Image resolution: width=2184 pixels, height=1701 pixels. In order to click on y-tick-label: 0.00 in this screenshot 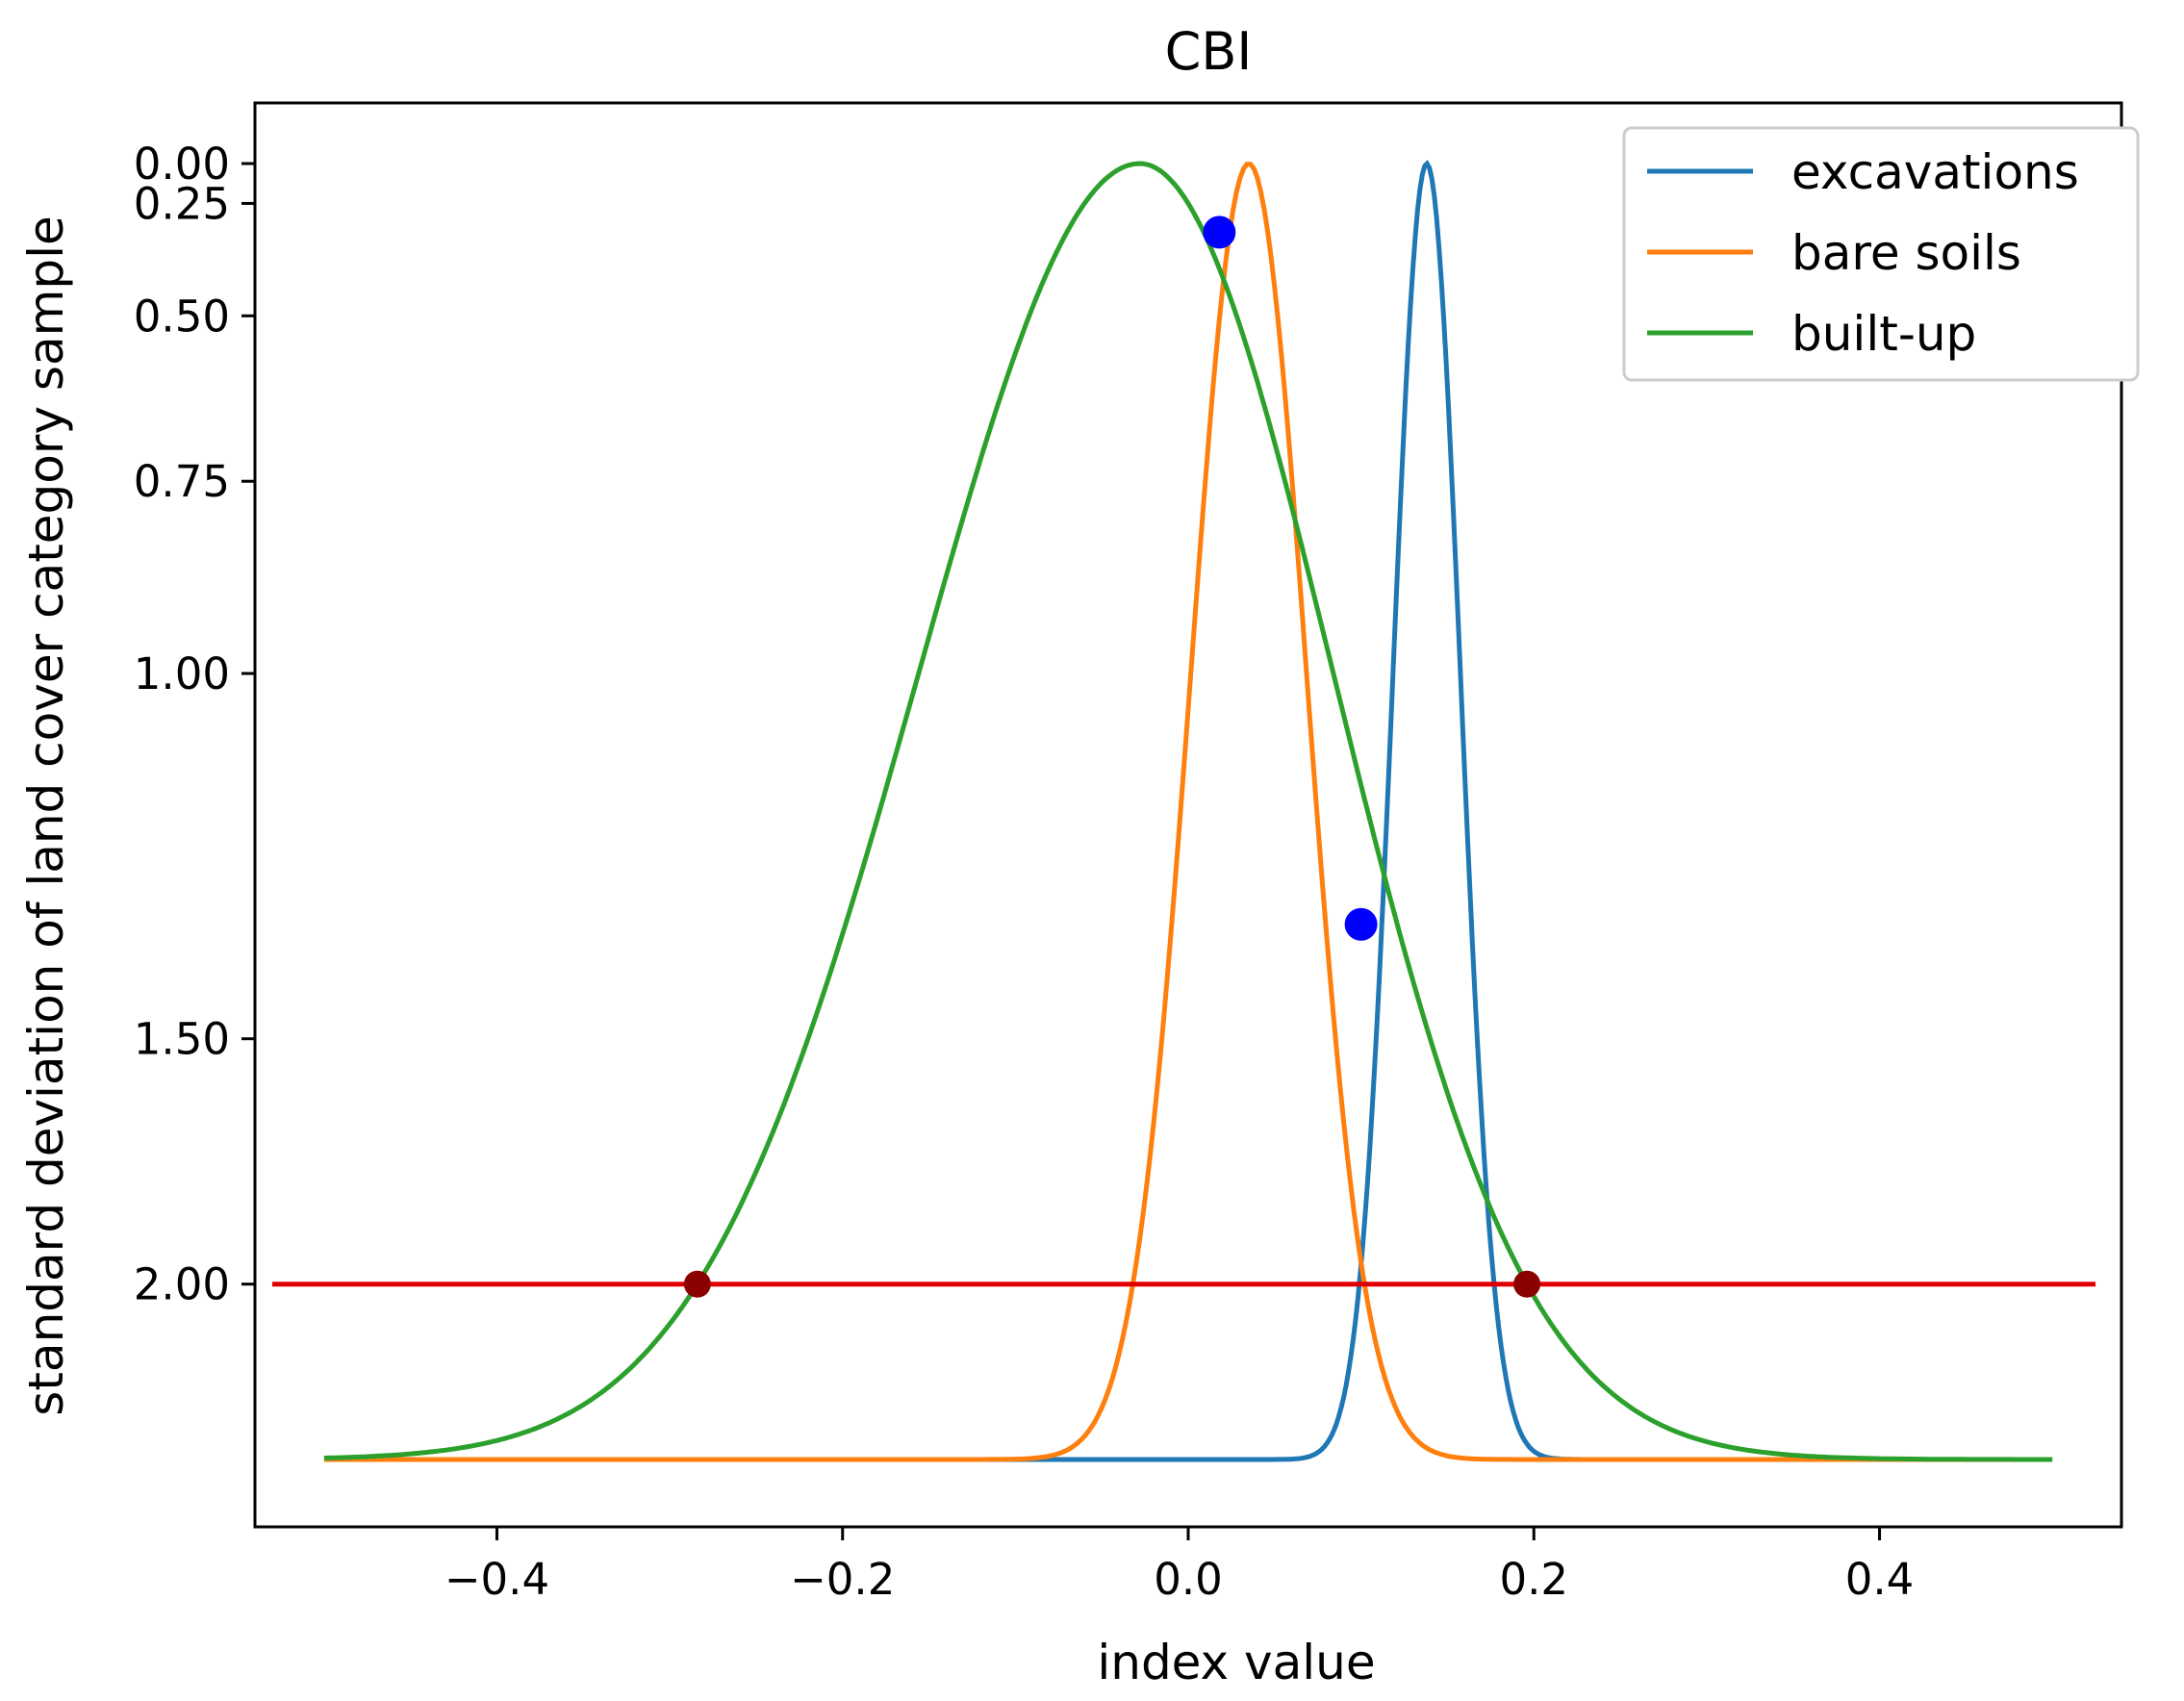, I will do `click(182, 165)`.